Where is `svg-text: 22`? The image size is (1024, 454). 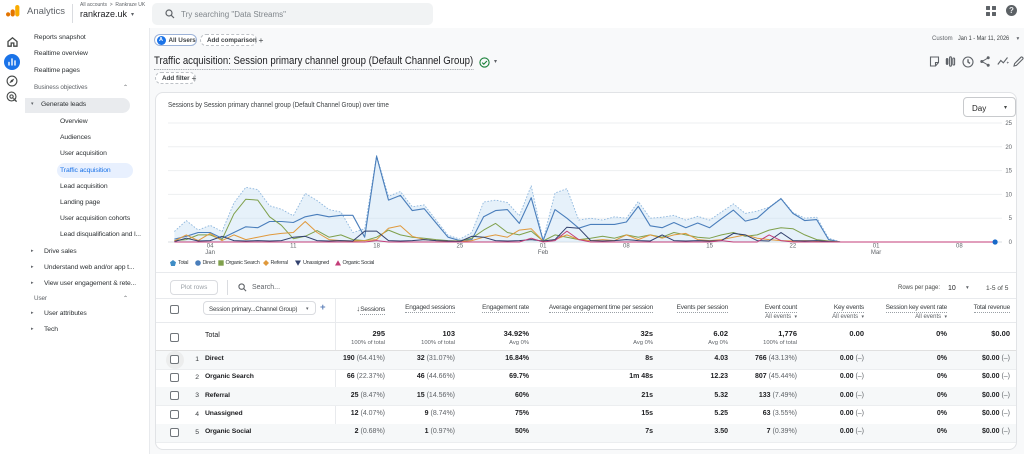
svg-text: 22 is located at coordinates (793, 247).